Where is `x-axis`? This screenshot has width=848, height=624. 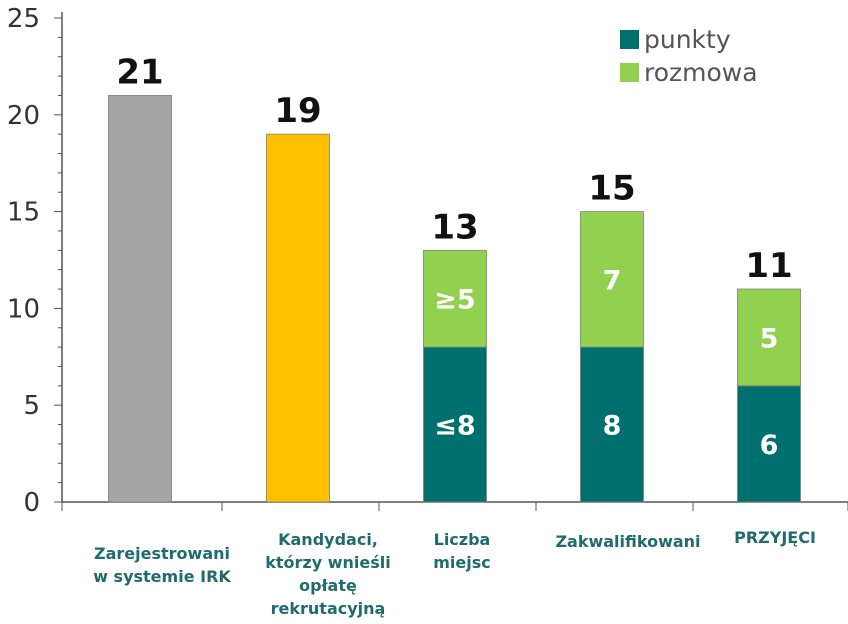
x-axis is located at coordinates (454, 506).